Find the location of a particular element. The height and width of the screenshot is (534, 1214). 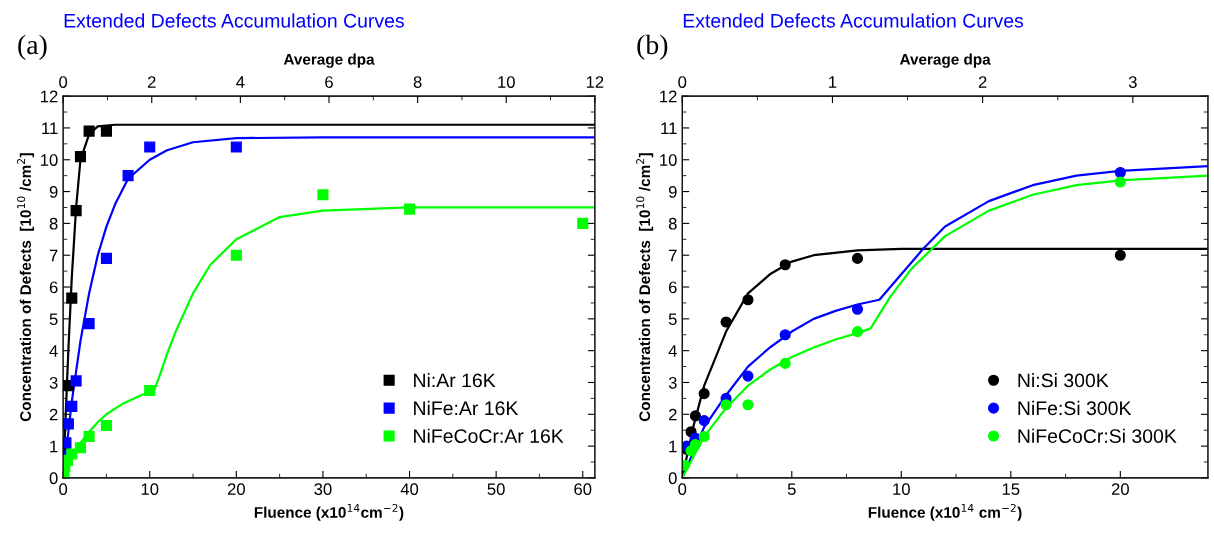

x-tick-label: 0 is located at coordinates (682, 489).